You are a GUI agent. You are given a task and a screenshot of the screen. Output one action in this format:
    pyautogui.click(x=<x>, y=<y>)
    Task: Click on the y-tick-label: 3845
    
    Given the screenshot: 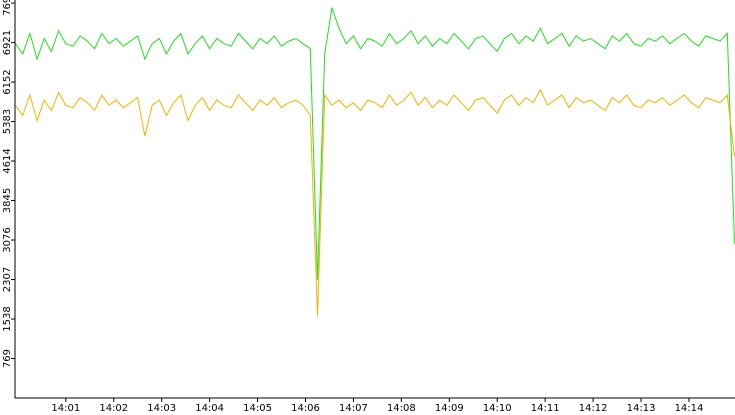 What is the action you would take?
    pyautogui.click(x=7, y=200)
    